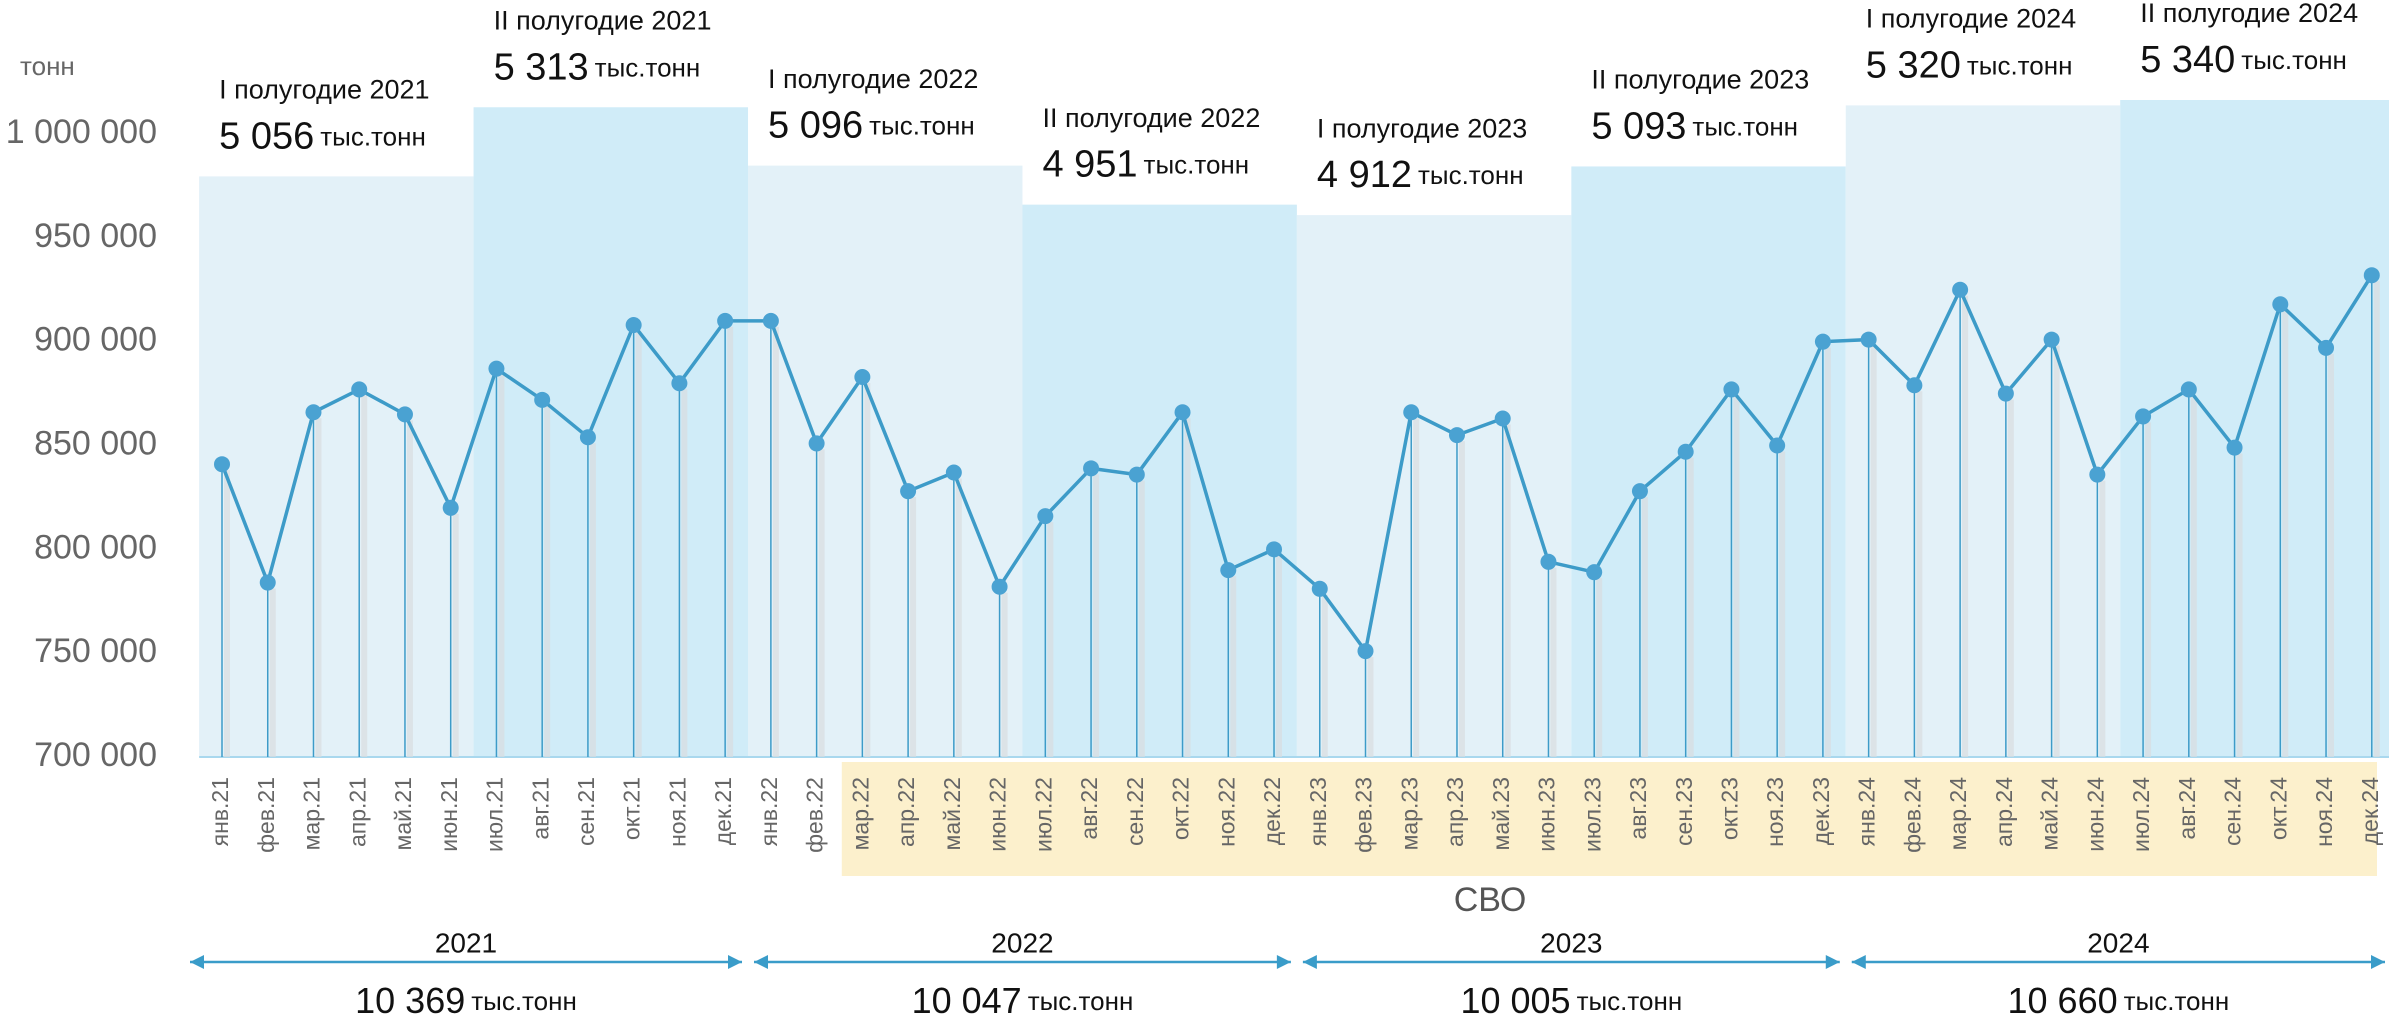 The width and height of the screenshot is (2389, 1023). I want to click on x-tick-label: май.24, so click(2050, 814).